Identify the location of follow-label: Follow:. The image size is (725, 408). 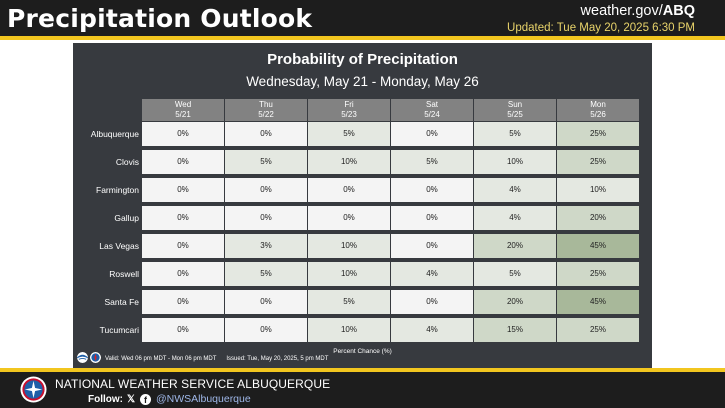
(105, 399).